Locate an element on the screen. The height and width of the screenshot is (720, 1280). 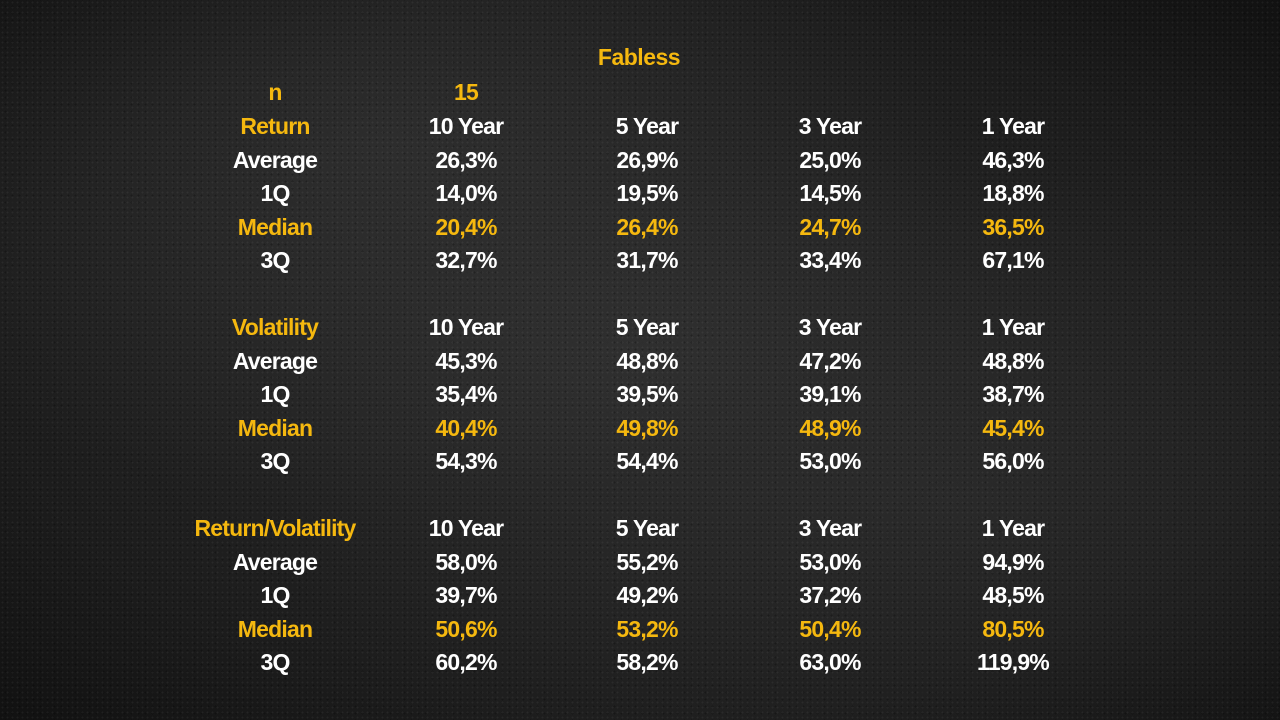
table-cell: 26,9% is located at coordinates (647, 159).